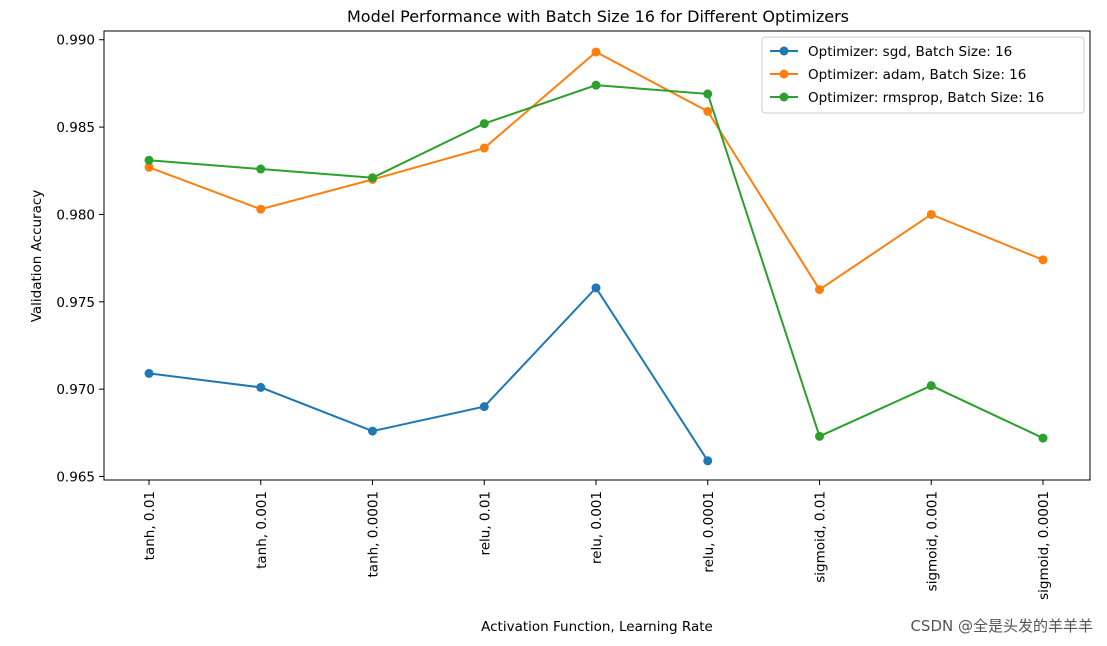  What do you see at coordinates (75, 41) in the screenshot?
I see `y-tick-label: 0.990` at bounding box center [75, 41].